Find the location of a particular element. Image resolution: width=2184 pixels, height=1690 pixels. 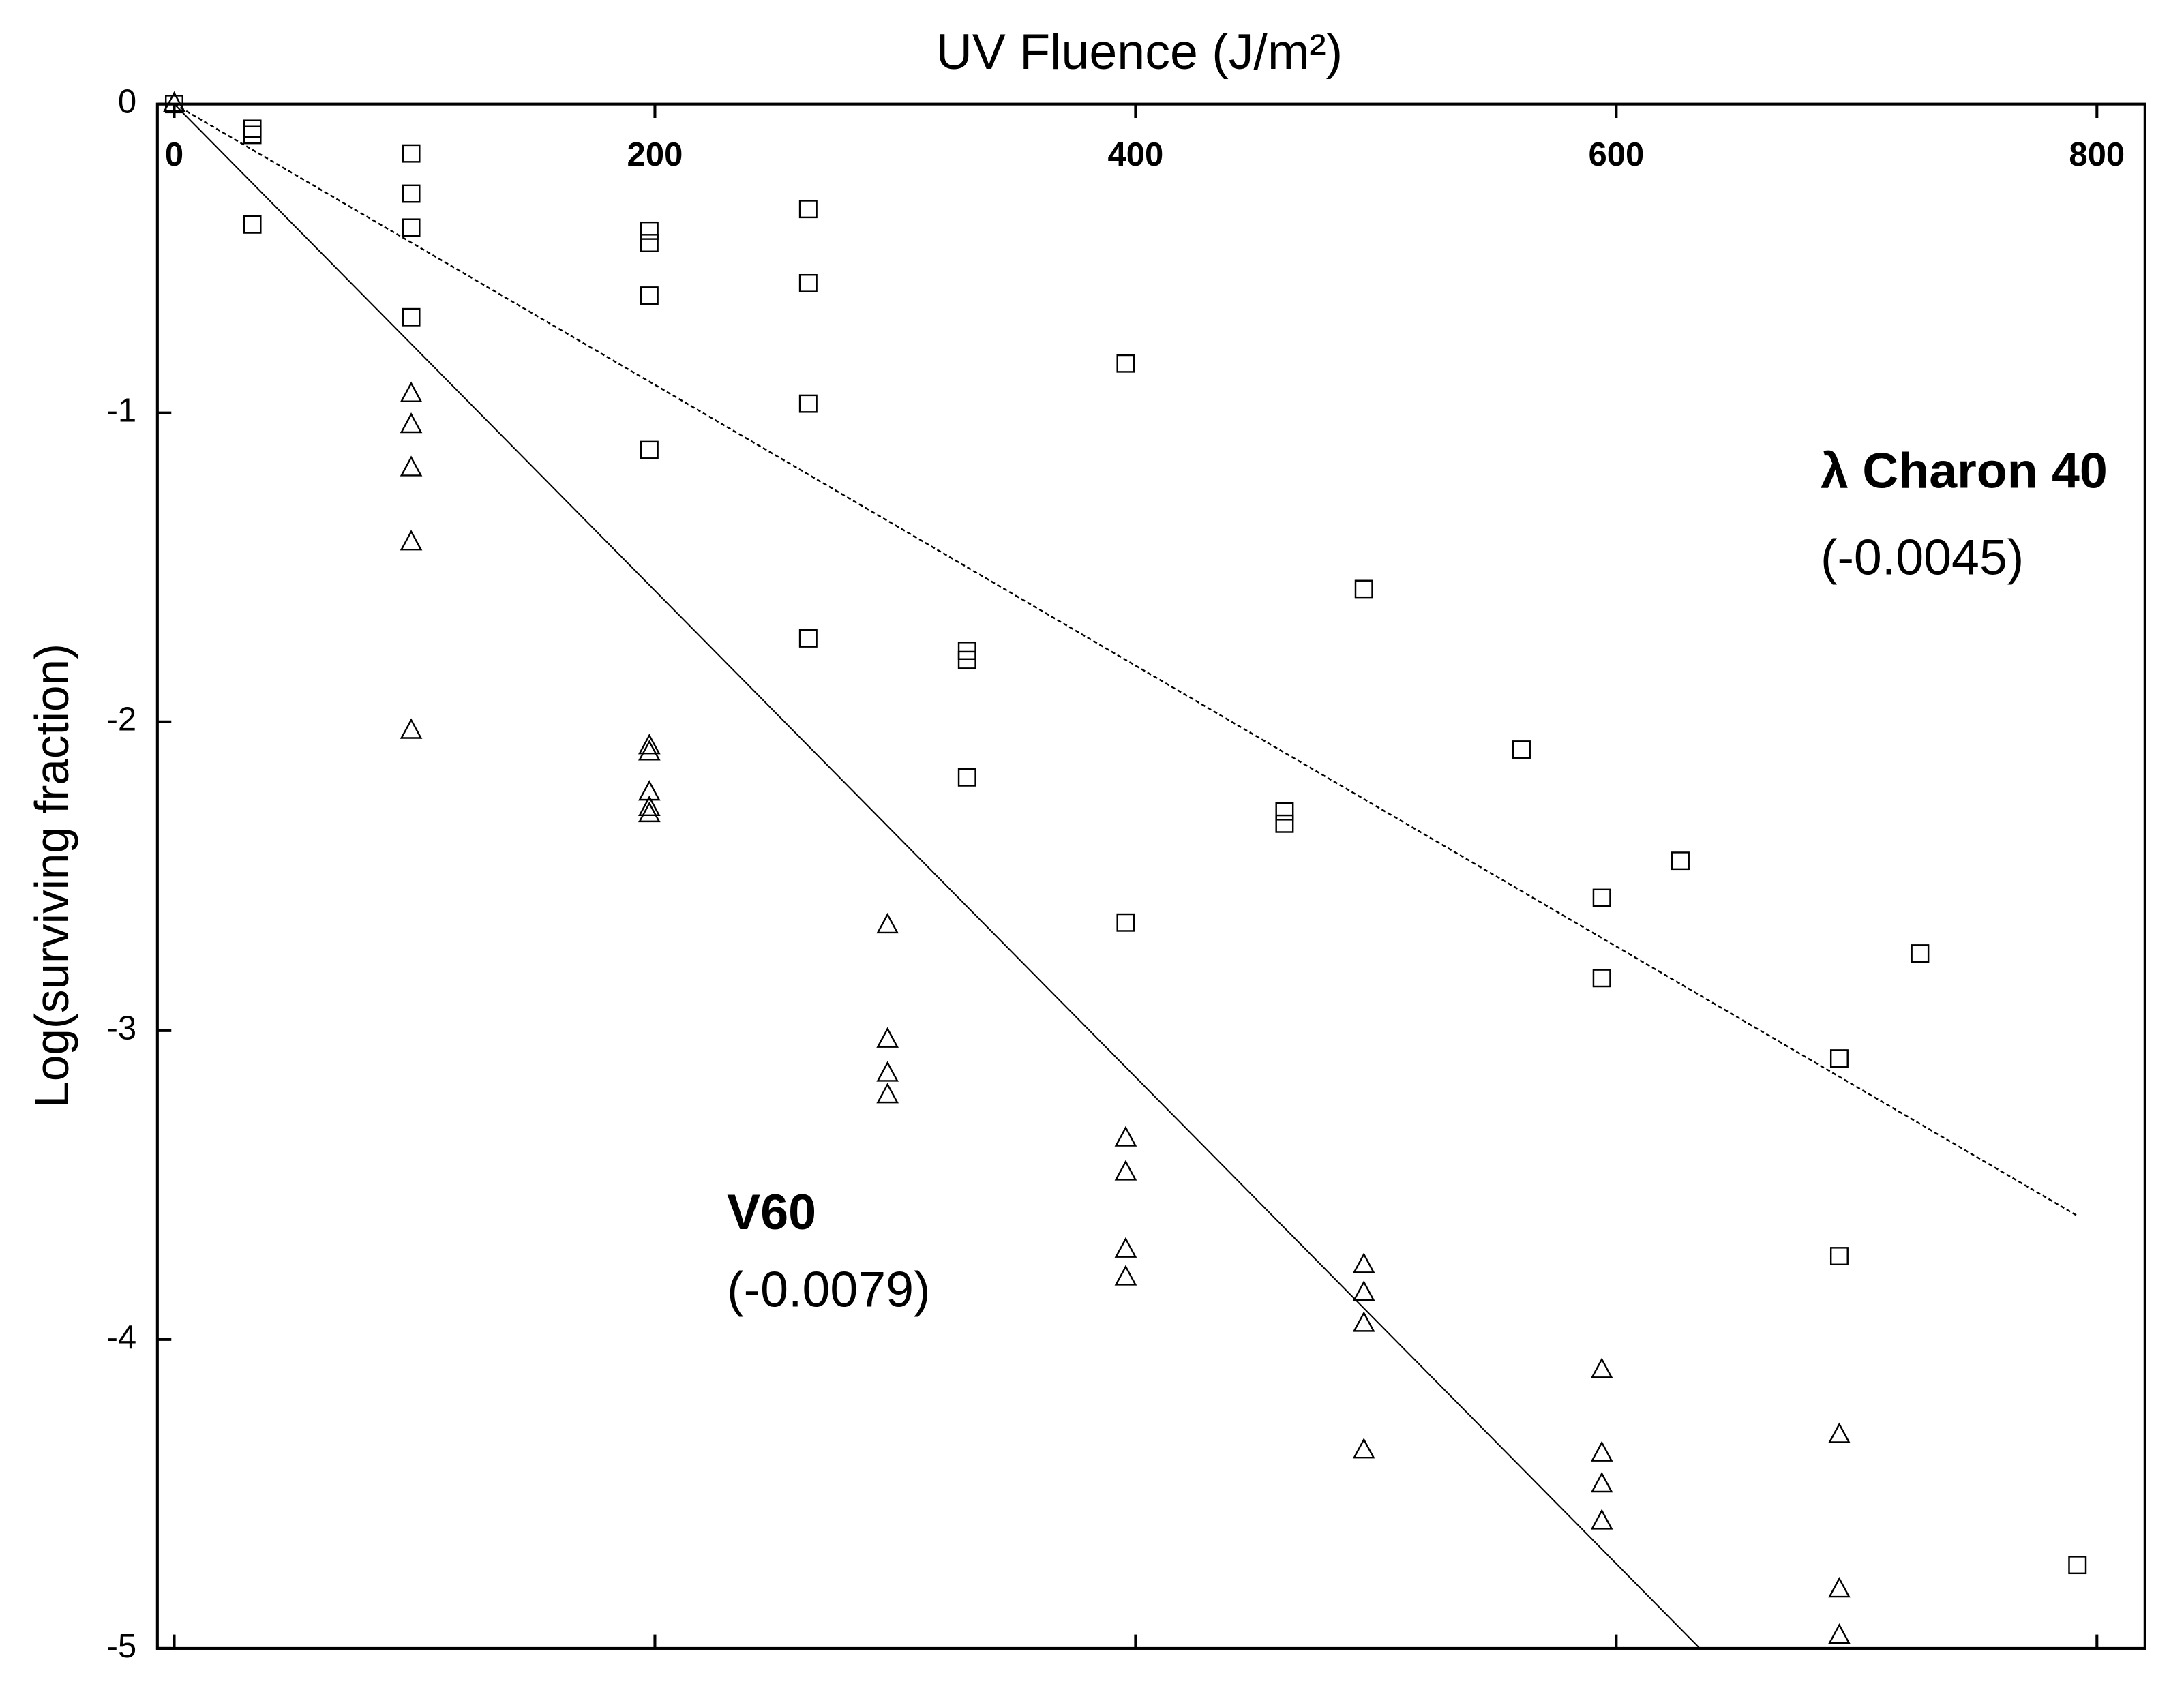

x-tick-label: 200 is located at coordinates (655, 154).